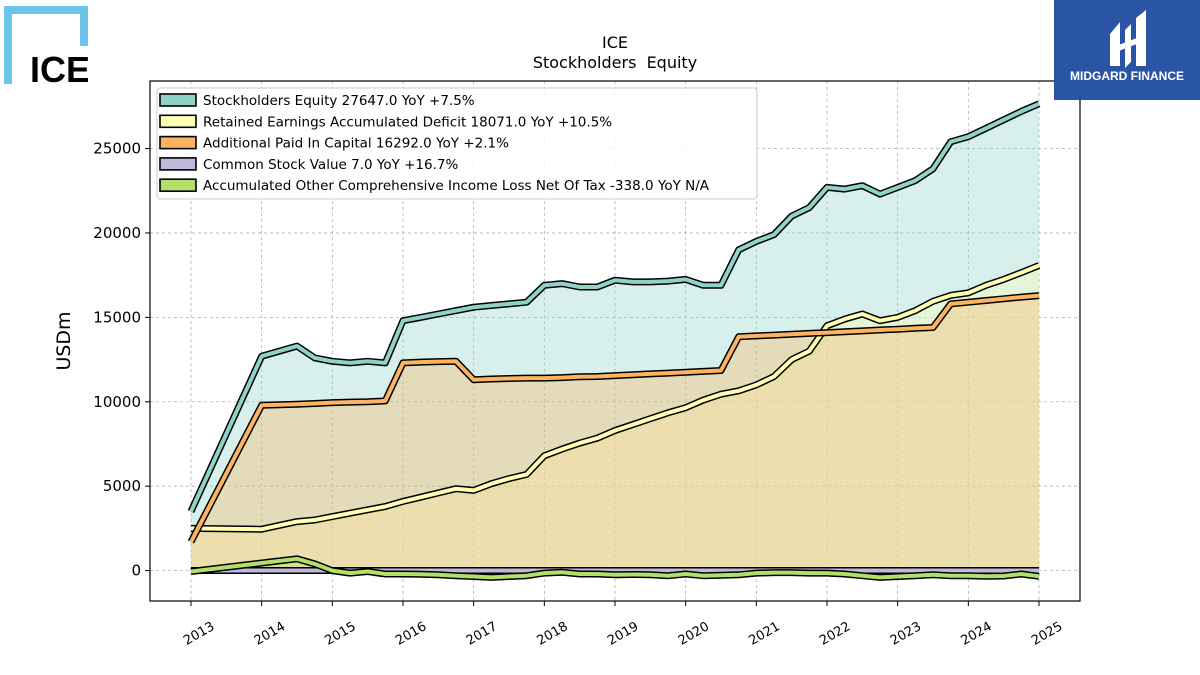 This screenshot has width=1200, height=675. What do you see at coordinates (117, 233) in the screenshot?
I see `y-tick-label: 20000` at bounding box center [117, 233].